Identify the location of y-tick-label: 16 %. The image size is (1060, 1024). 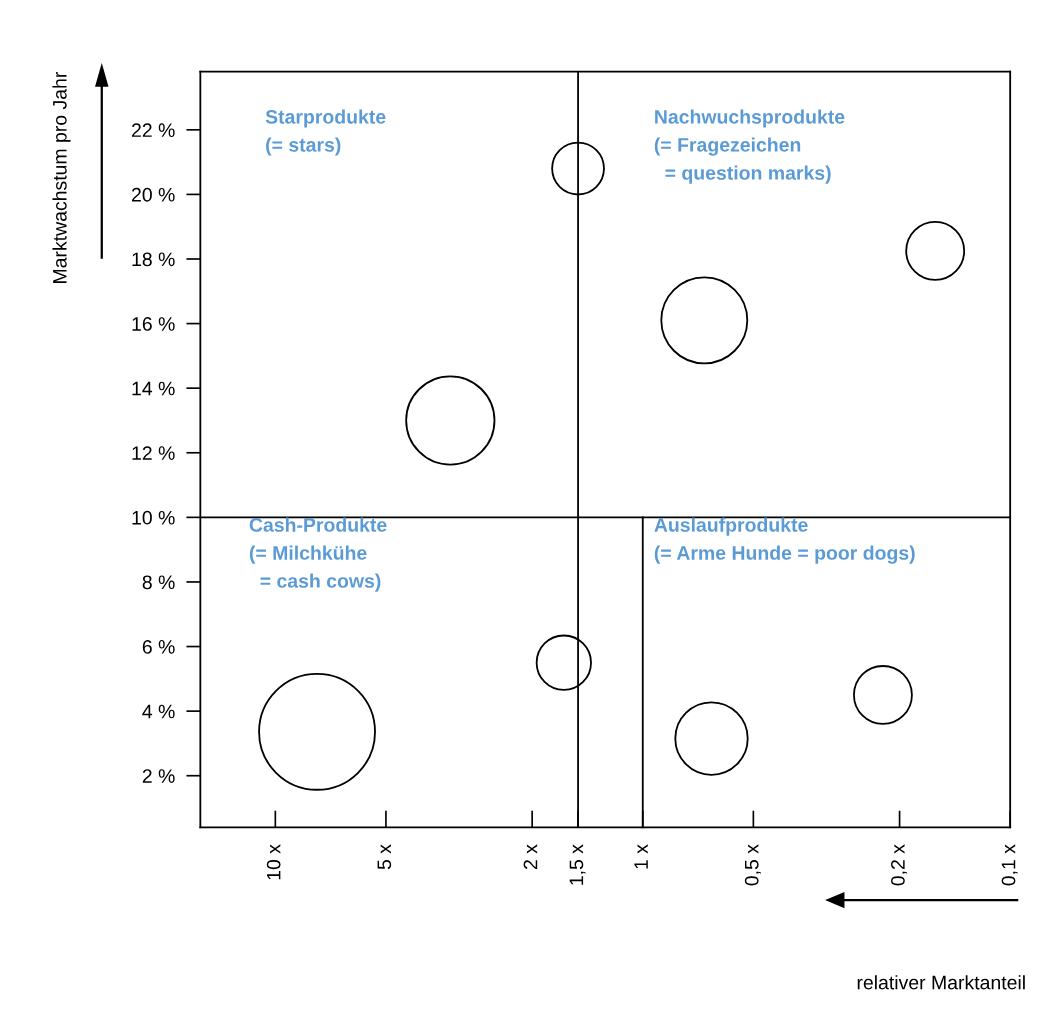
(153, 324).